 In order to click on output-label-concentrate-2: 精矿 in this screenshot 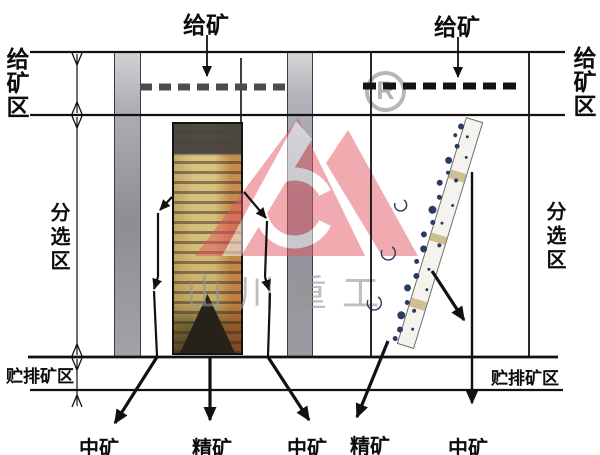, I will do `click(370, 445)`.